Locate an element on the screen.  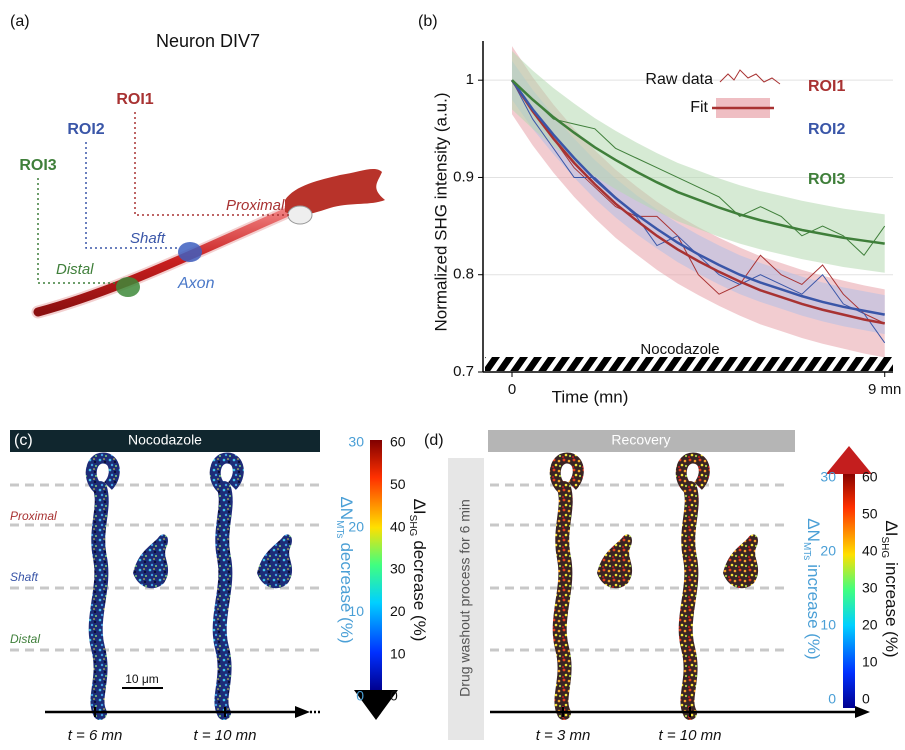
panel-label: (d) is located at coordinates (434, 440).